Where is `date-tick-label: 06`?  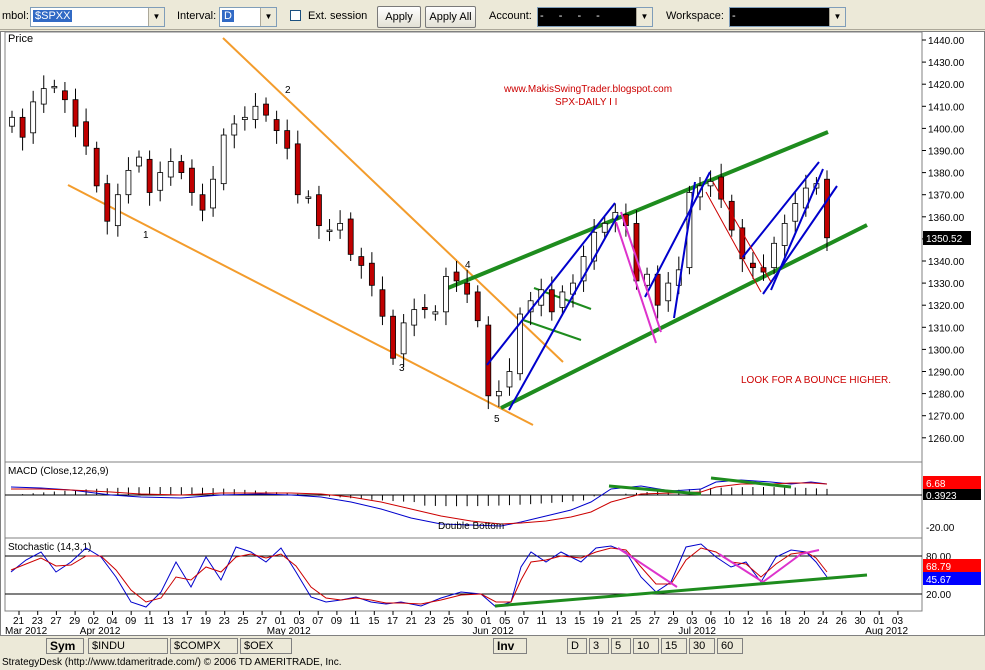 date-tick-label: 06 is located at coordinates (711, 621).